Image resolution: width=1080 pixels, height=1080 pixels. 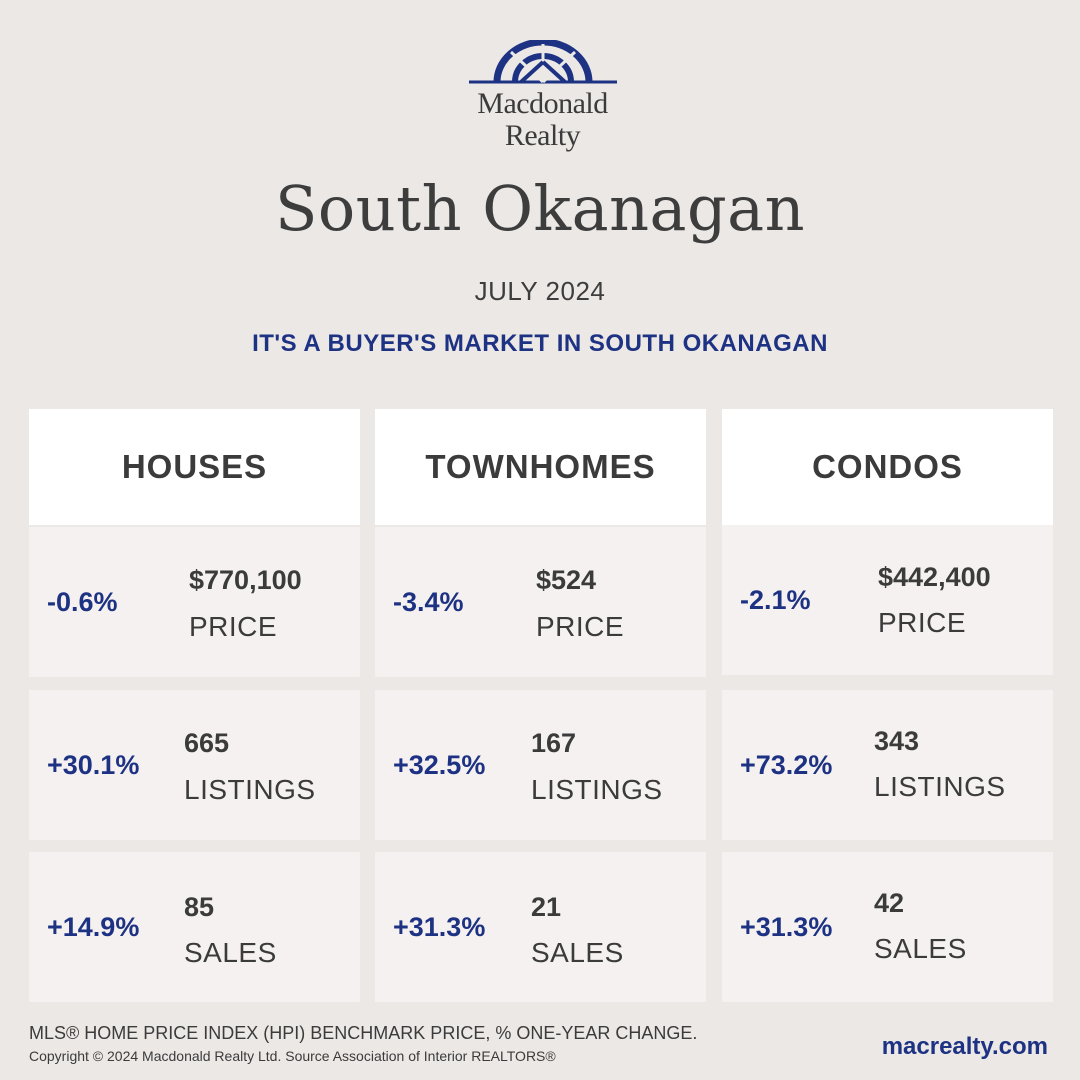 What do you see at coordinates (897, 741) in the screenshot?
I see `condos-listings-value: 343` at bounding box center [897, 741].